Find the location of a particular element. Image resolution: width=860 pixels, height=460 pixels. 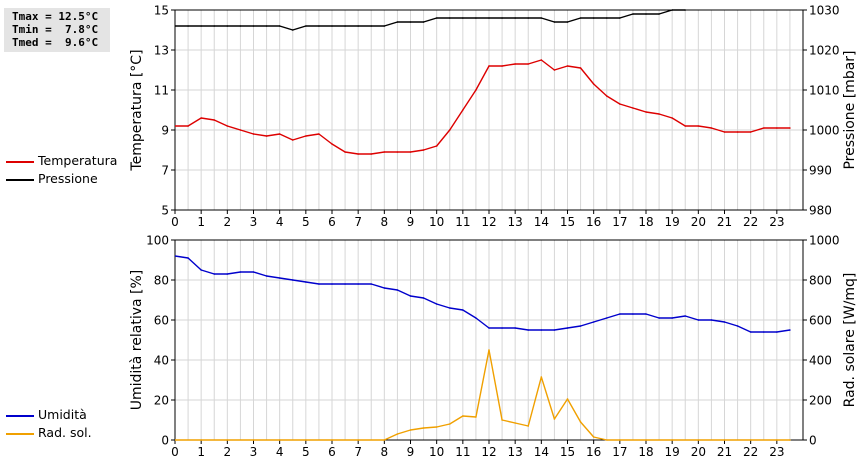

x-tick-label: 15 is located at coordinates (567, 222).